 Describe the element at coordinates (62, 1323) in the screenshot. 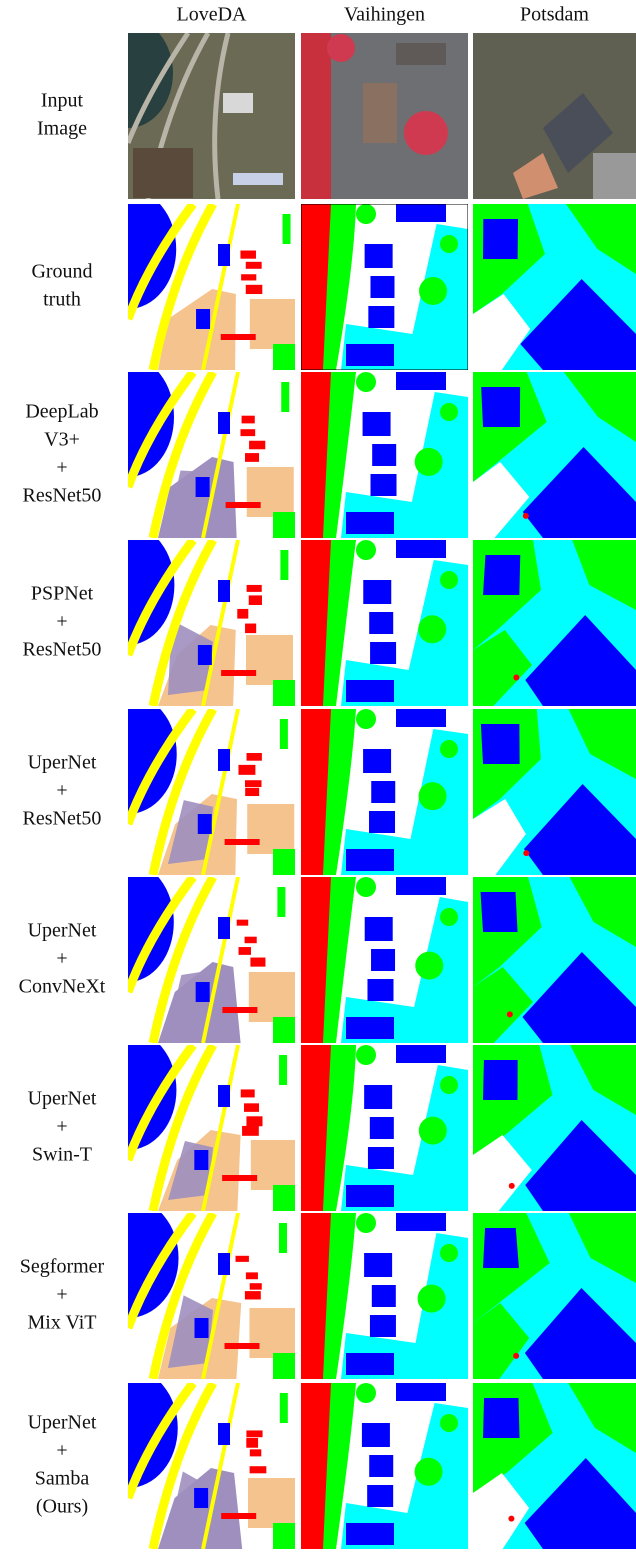

I see `row-label: Mix ViT` at that location.